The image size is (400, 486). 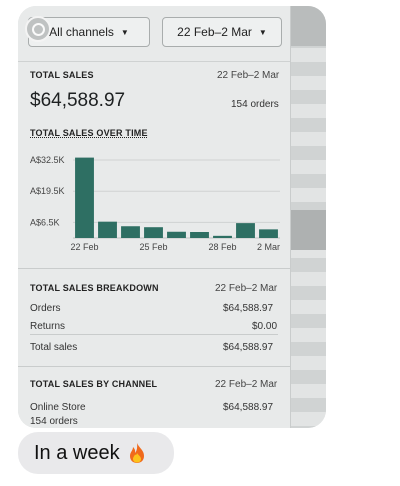 I want to click on message-bubble: In a week, so click(x=96, y=453).